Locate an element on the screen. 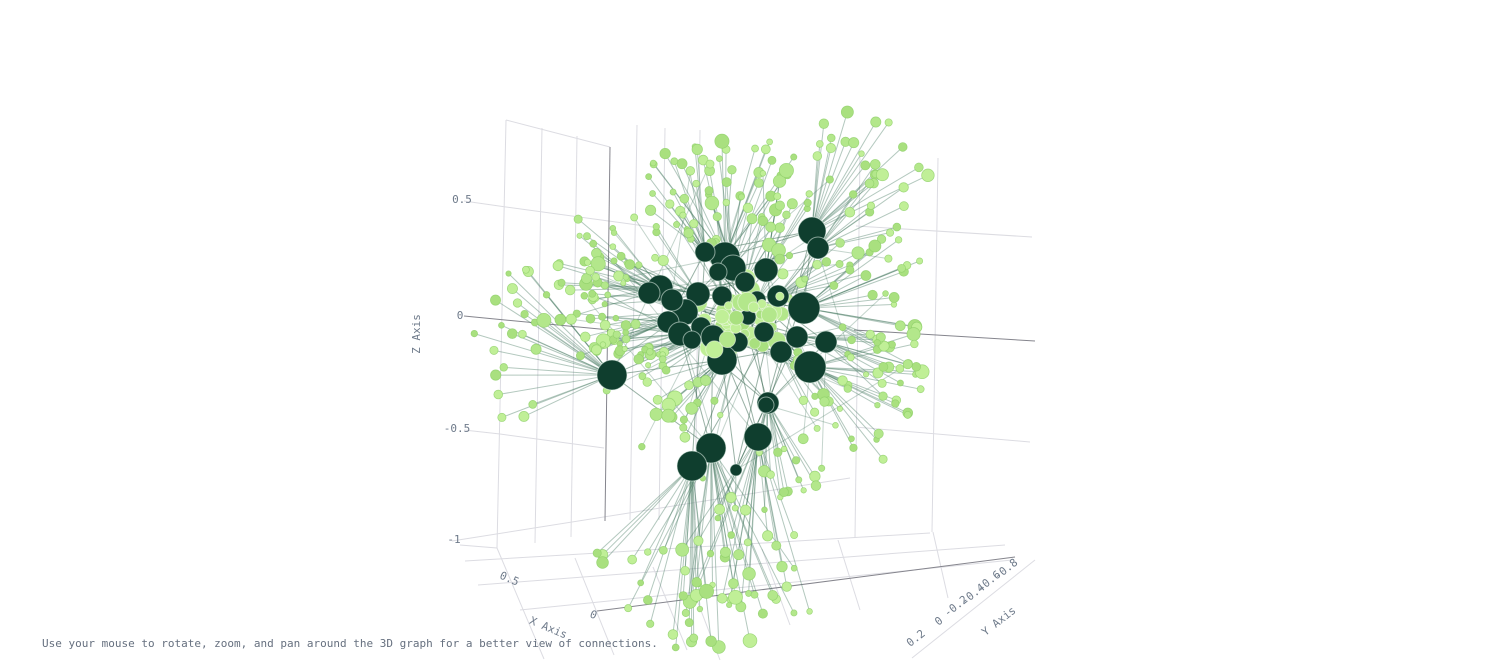 The width and height of the screenshot is (1512, 672). mid-nodes-over is located at coordinates (745, 325).